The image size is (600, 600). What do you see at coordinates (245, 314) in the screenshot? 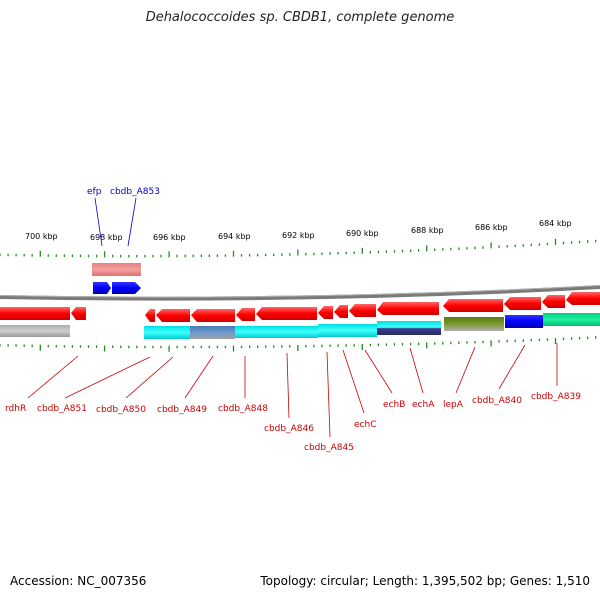
I see `gene-cbdb_A847-arrow` at bounding box center [245, 314].